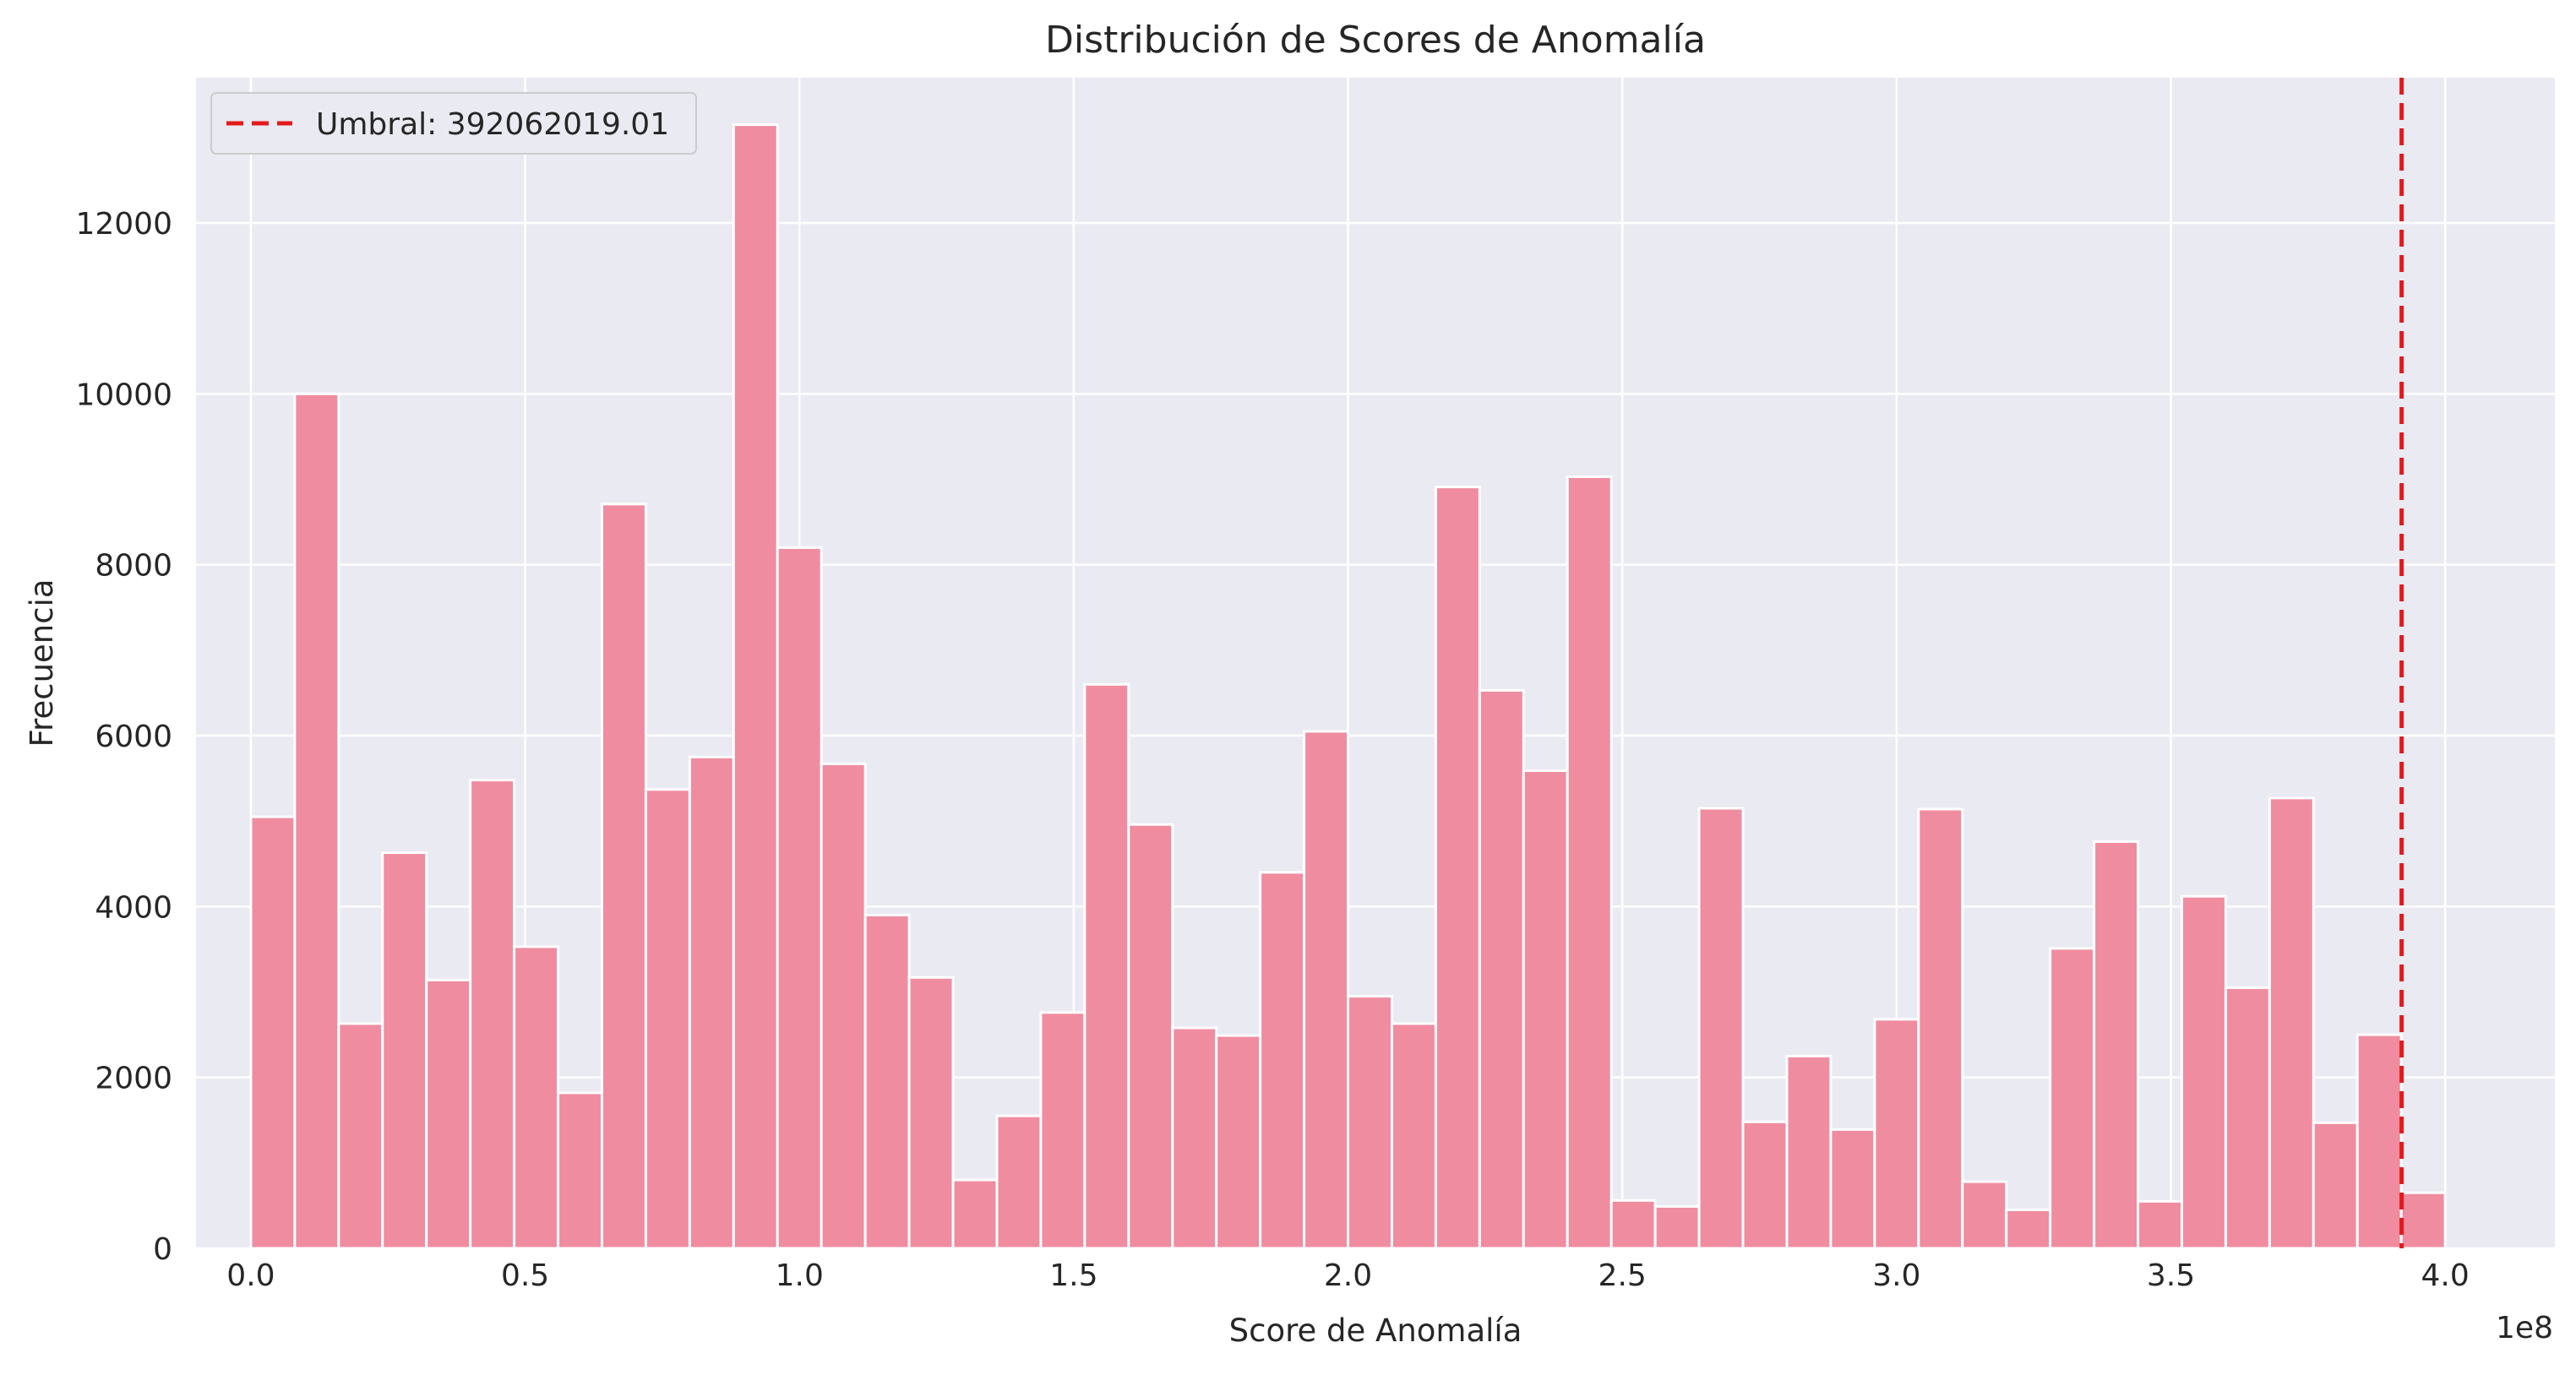 The height and width of the screenshot is (1375, 2576). I want to click on x-tick-label: 4.0, so click(2445, 1275).